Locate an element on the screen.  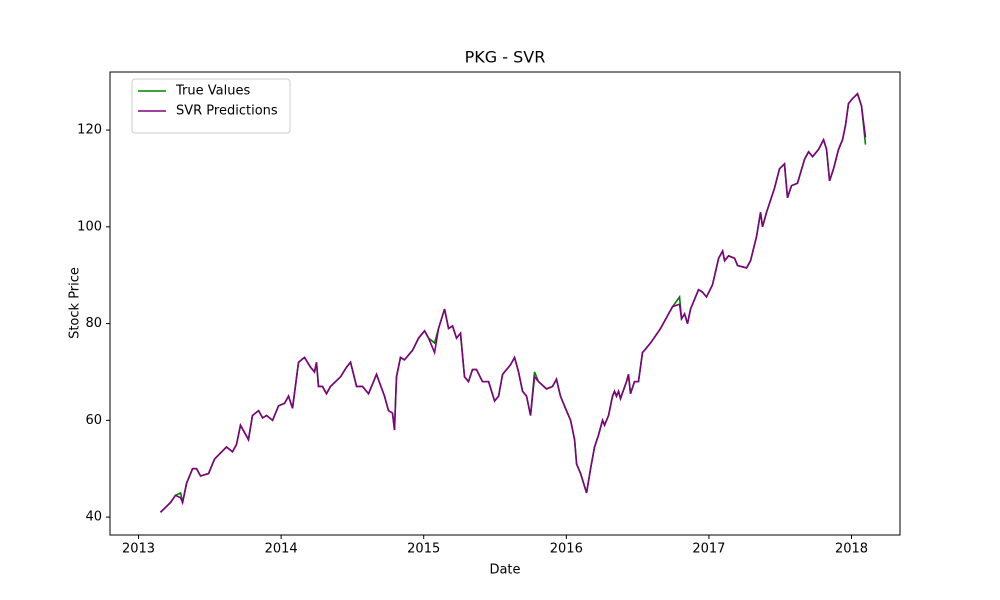
x-tick-label: 2015 is located at coordinates (423, 549).